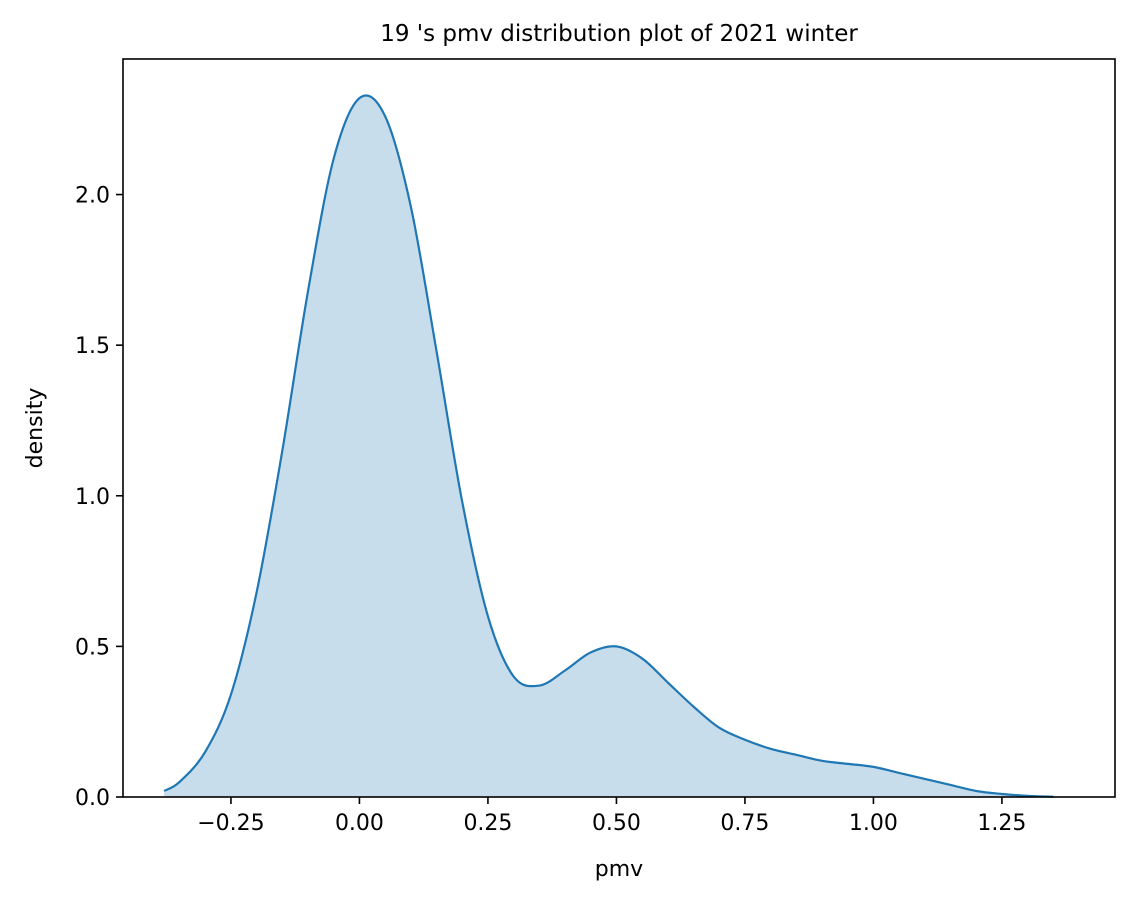 Image resolution: width=1134 pixels, height=904 pixels. What do you see at coordinates (619, 869) in the screenshot?
I see `x-axis-label: pmv` at bounding box center [619, 869].